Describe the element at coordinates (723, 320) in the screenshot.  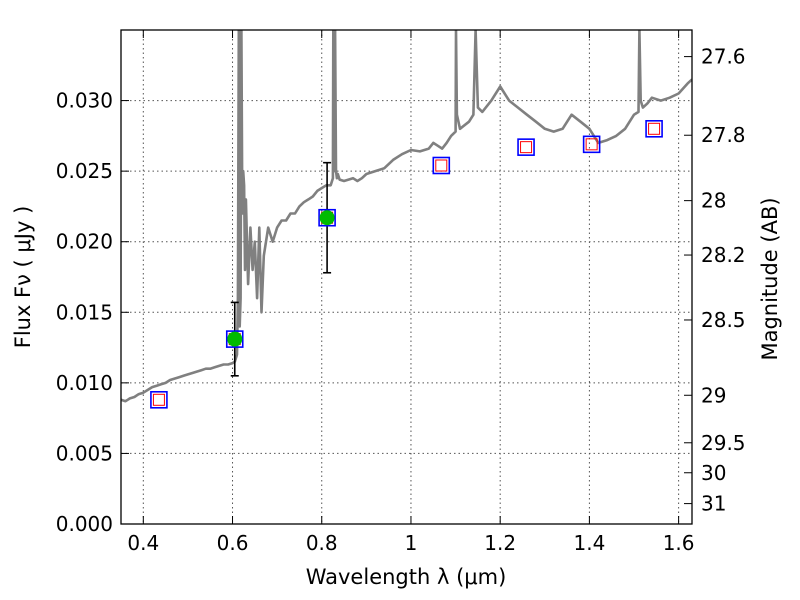
I see `mag-tick-label: 28.5` at that location.